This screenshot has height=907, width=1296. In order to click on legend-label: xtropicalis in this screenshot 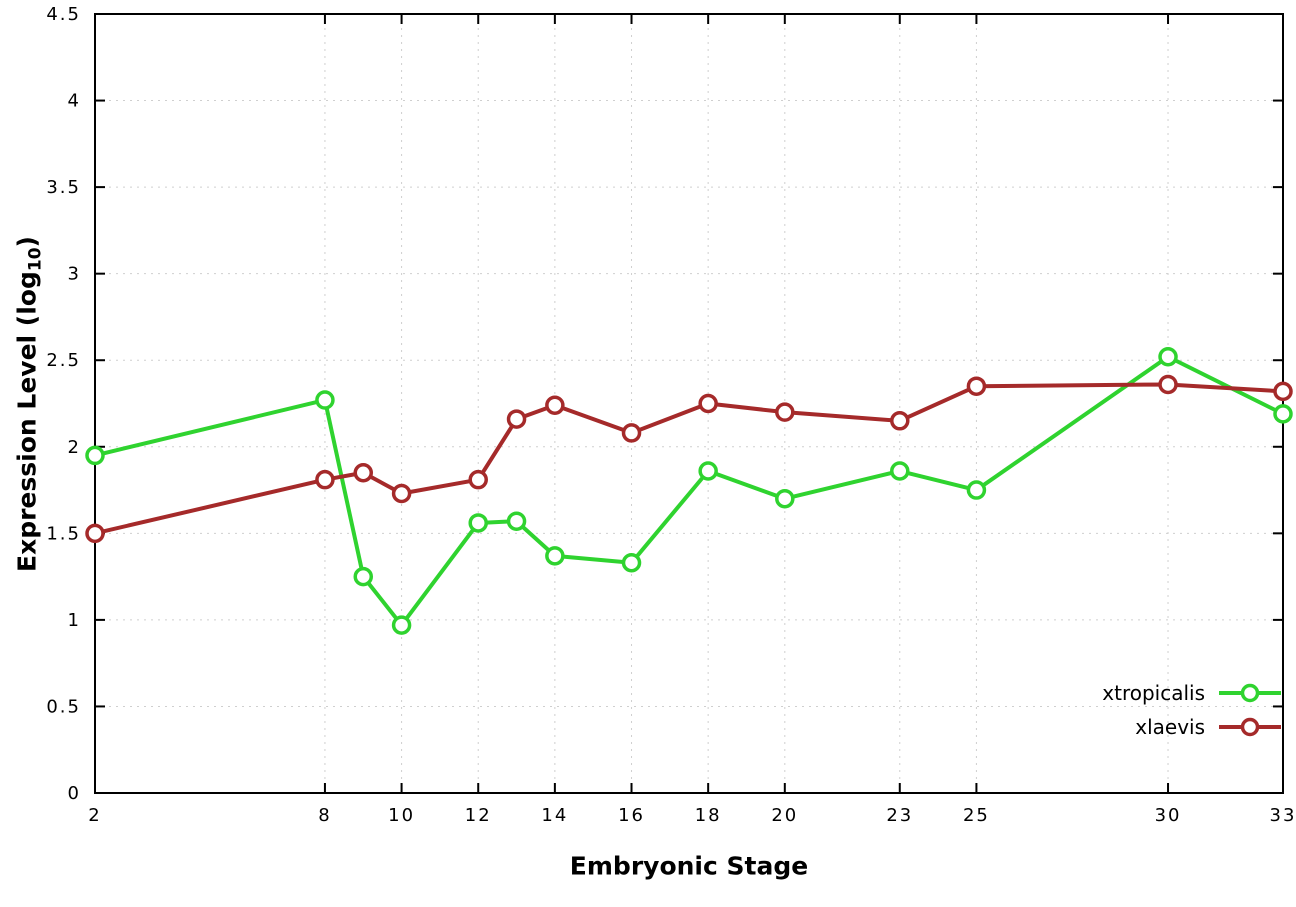, I will do `click(1153, 693)`.